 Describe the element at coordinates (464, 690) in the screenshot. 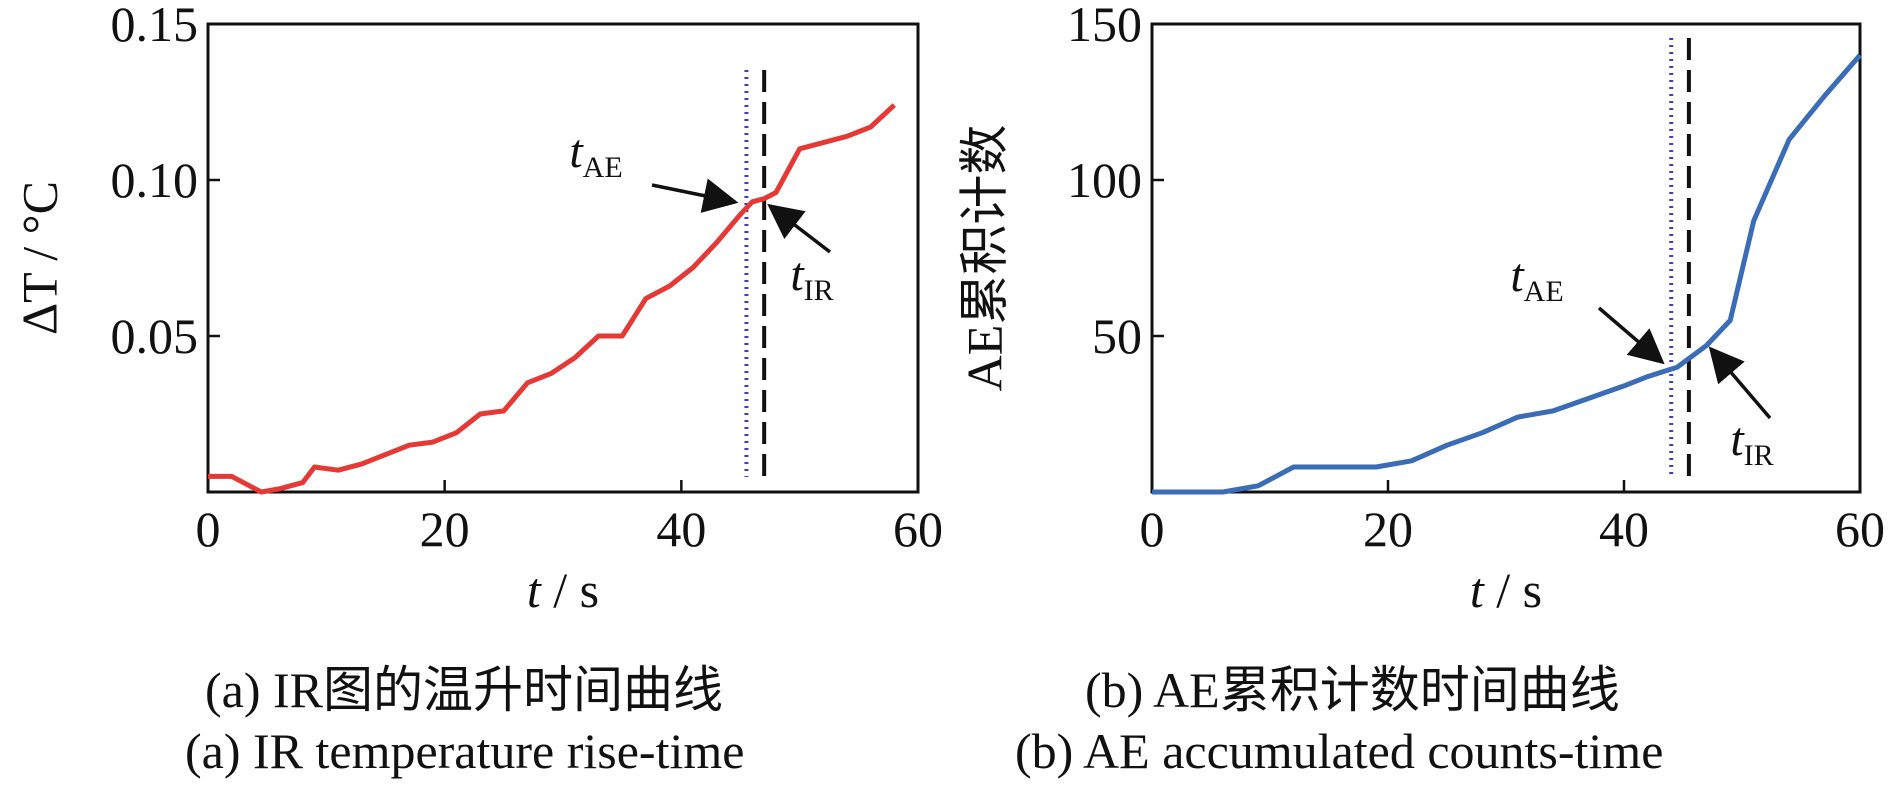

I see `caption-a-chinese: (a) IR图的温升时间曲线` at that location.